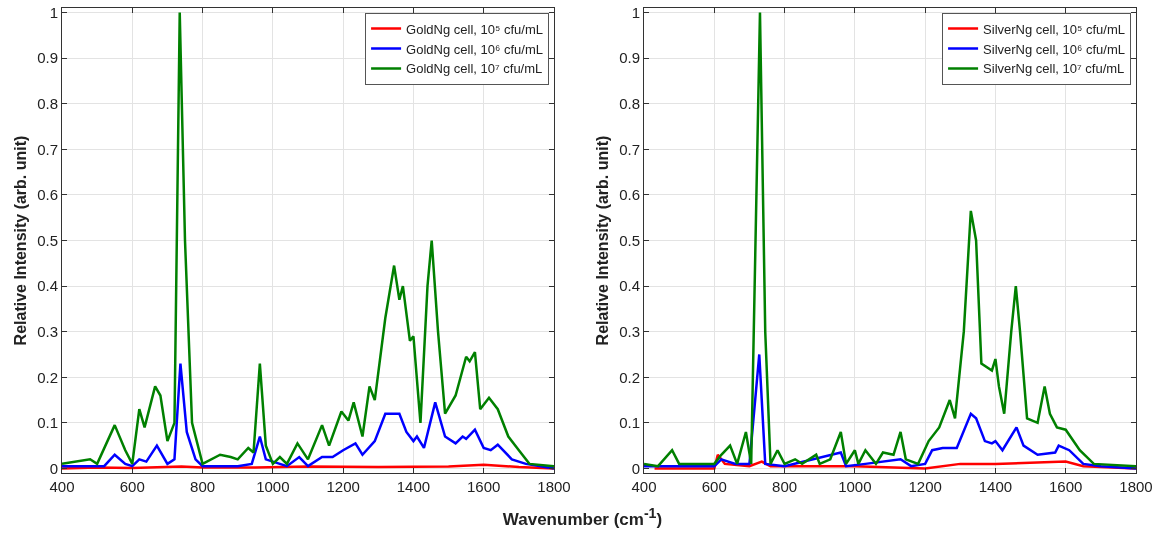  Describe the element at coordinates (1054, 29) in the screenshot. I see `legend-label: SilverNg cell, 10⁵ cfu/mL` at that location.